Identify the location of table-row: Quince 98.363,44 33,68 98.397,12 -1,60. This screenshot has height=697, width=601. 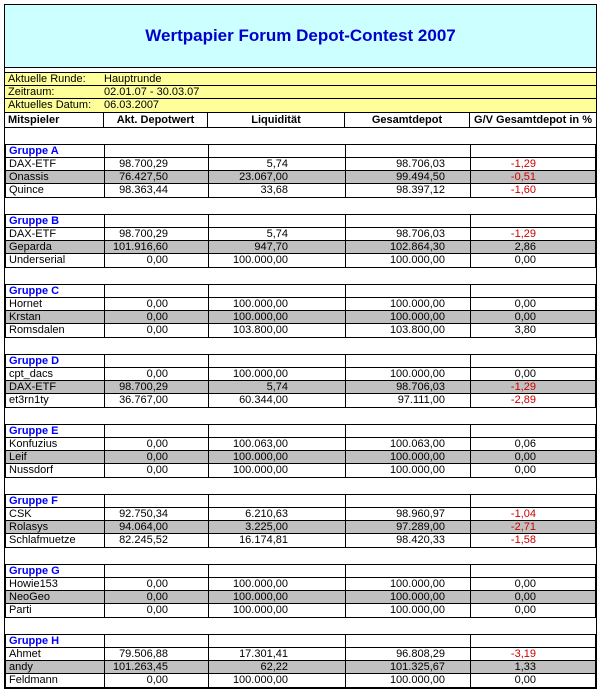
(300, 190).